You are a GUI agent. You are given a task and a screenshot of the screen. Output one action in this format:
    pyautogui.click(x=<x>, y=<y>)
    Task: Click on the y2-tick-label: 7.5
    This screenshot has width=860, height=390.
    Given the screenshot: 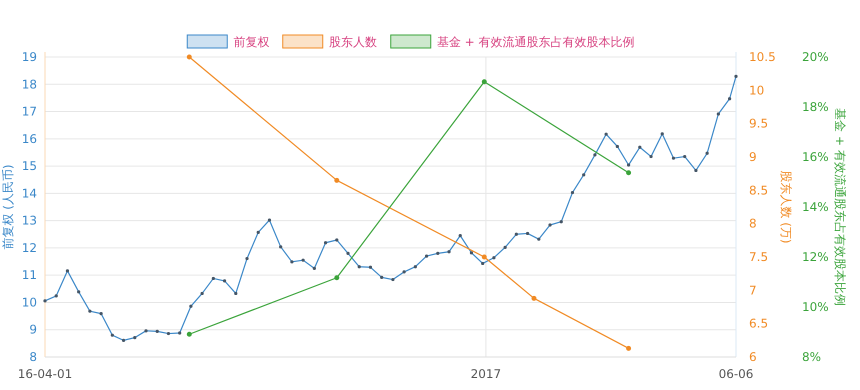 What is the action you would take?
    pyautogui.click(x=758, y=257)
    